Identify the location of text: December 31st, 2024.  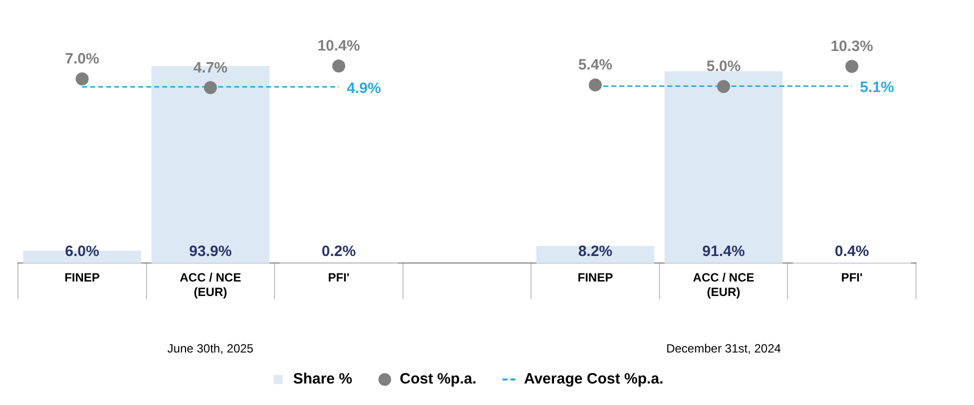
(724, 349).